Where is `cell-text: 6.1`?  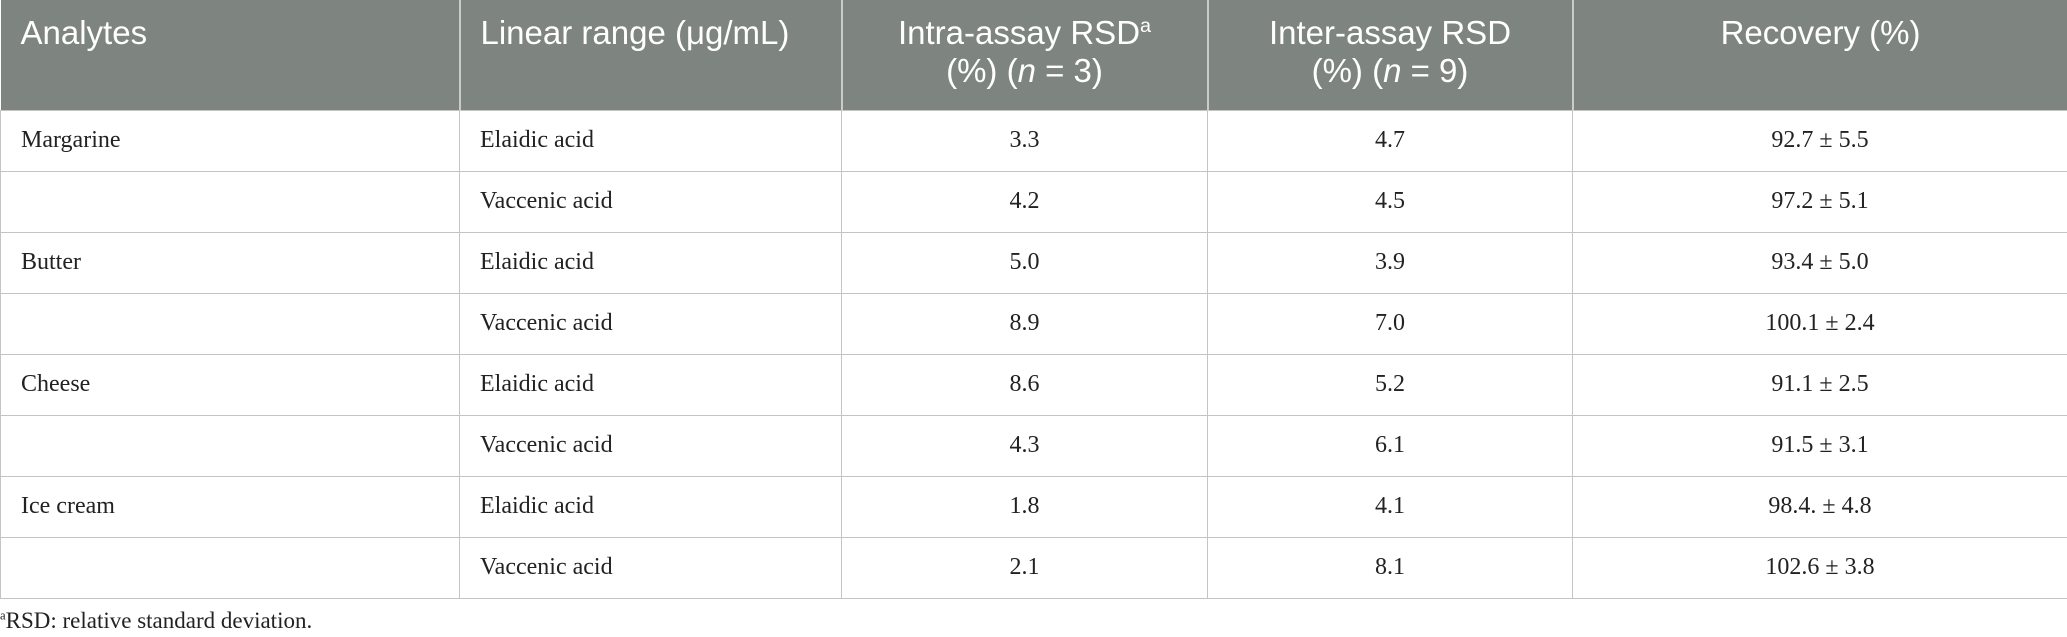
cell-text: 6.1 is located at coordinates (1390, 445).